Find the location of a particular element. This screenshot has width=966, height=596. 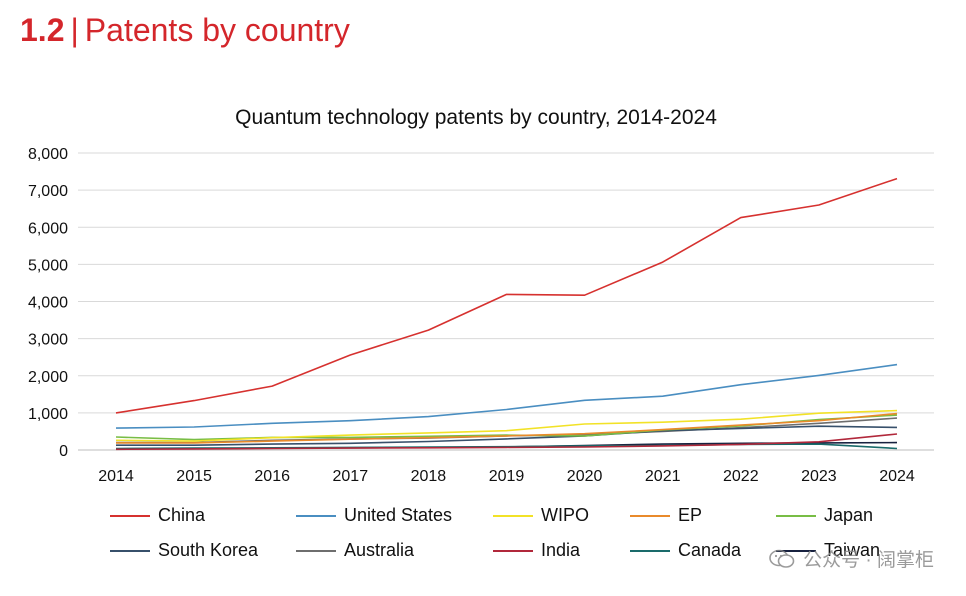

x-tick-label: 2017 is located at coordinates (351, 476).